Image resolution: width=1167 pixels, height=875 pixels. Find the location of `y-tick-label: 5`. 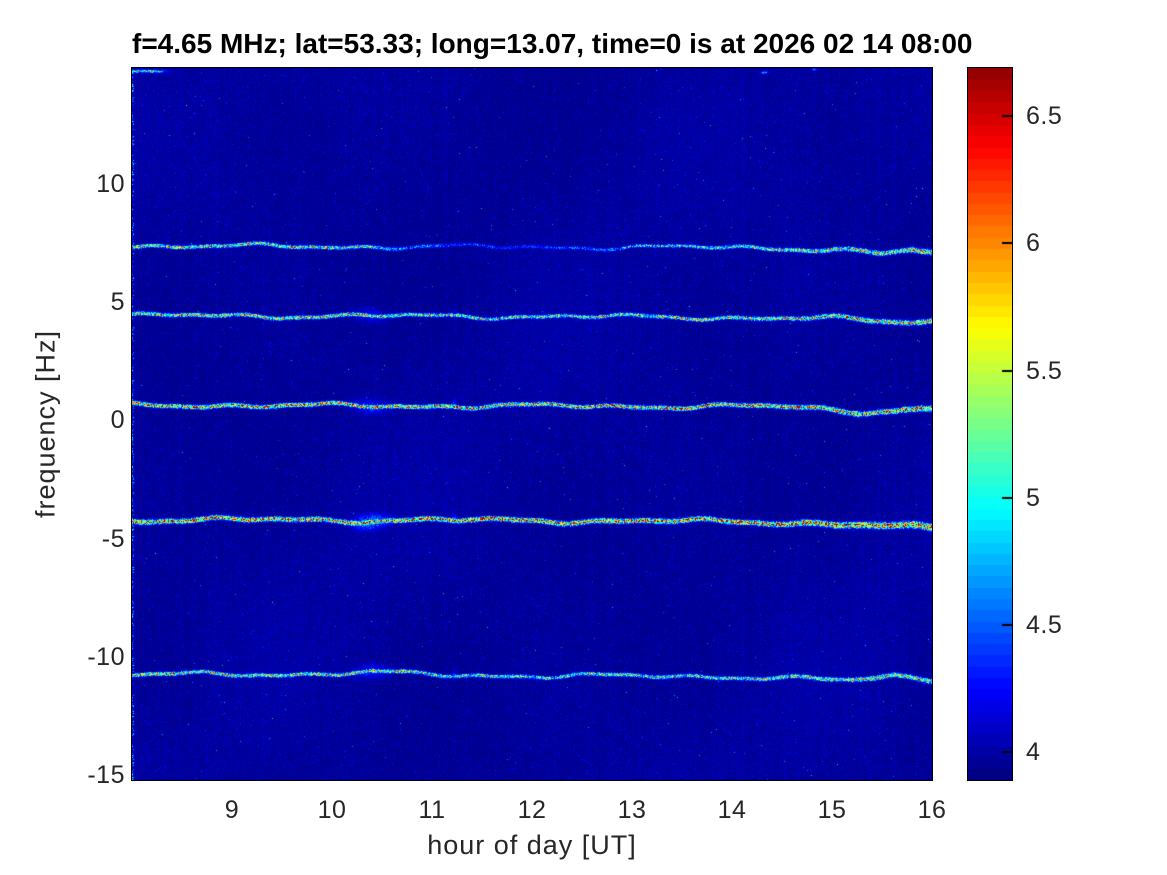

y-tick-label: 5 is located at coordinates (117, 302).